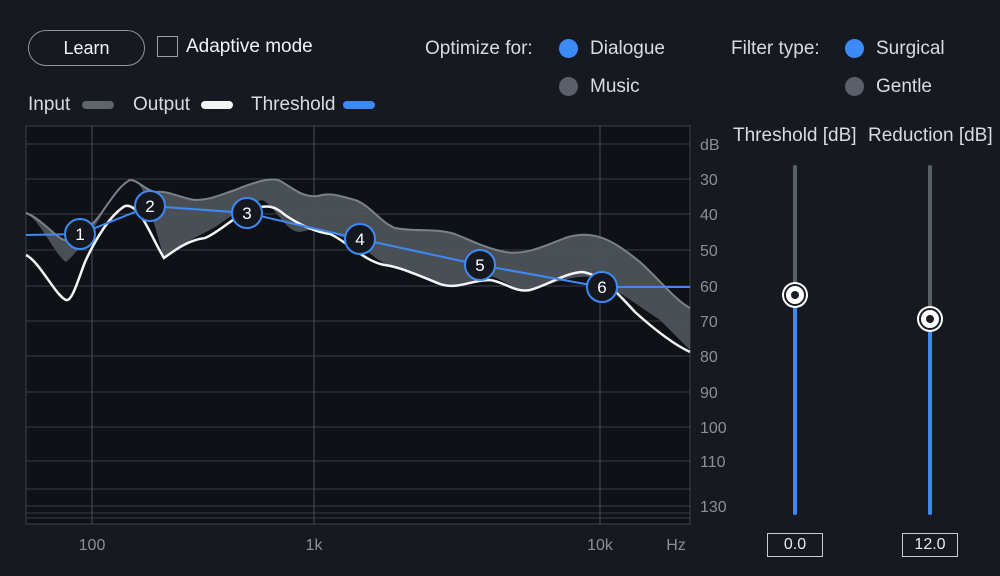  What do you see at coordinates (710, 145) in the screenshot?
I see `db-unit-label: dB` at bounding box center [710, 145].